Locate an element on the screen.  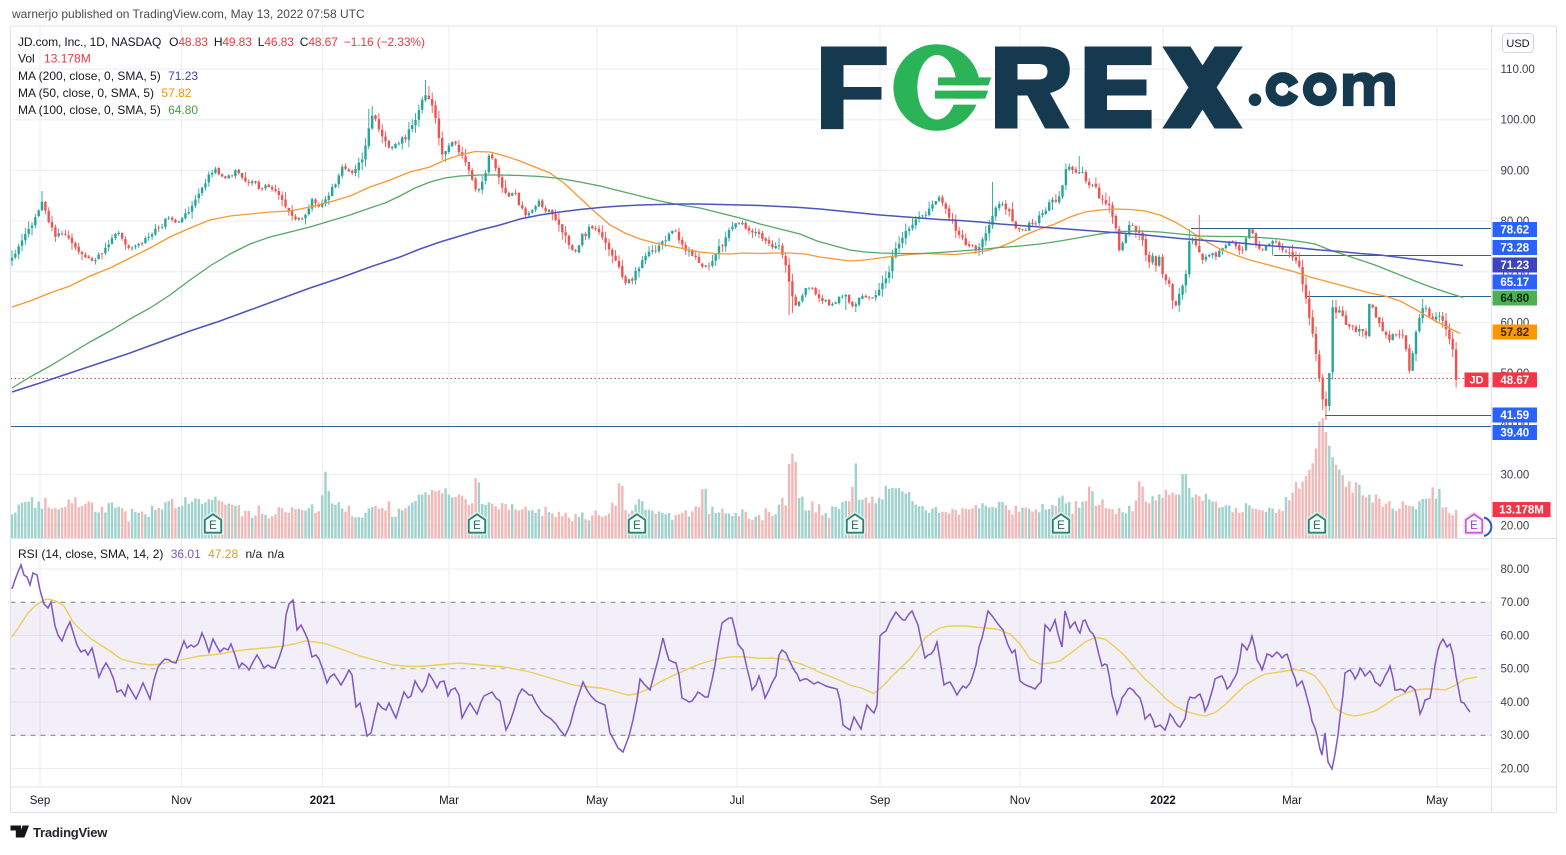
svg-text:MA (100, close, 0, SMA, 5) 64.: MA (100, close, 0, SMA, 5) 64.80 is located at coordinates (108, 110).